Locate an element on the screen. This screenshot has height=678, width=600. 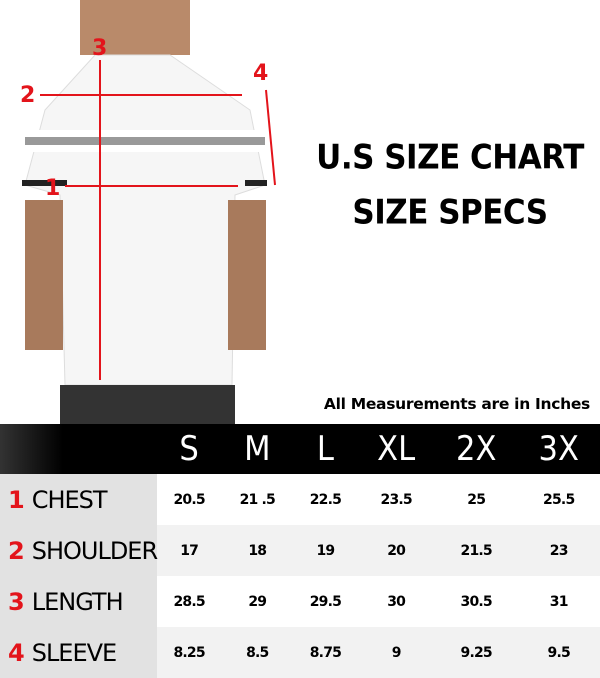
table-row-chest: 1 CHEST 20.5 21 .5 22.5 23.5 25 25.5 is located at coordinates (300, 499).